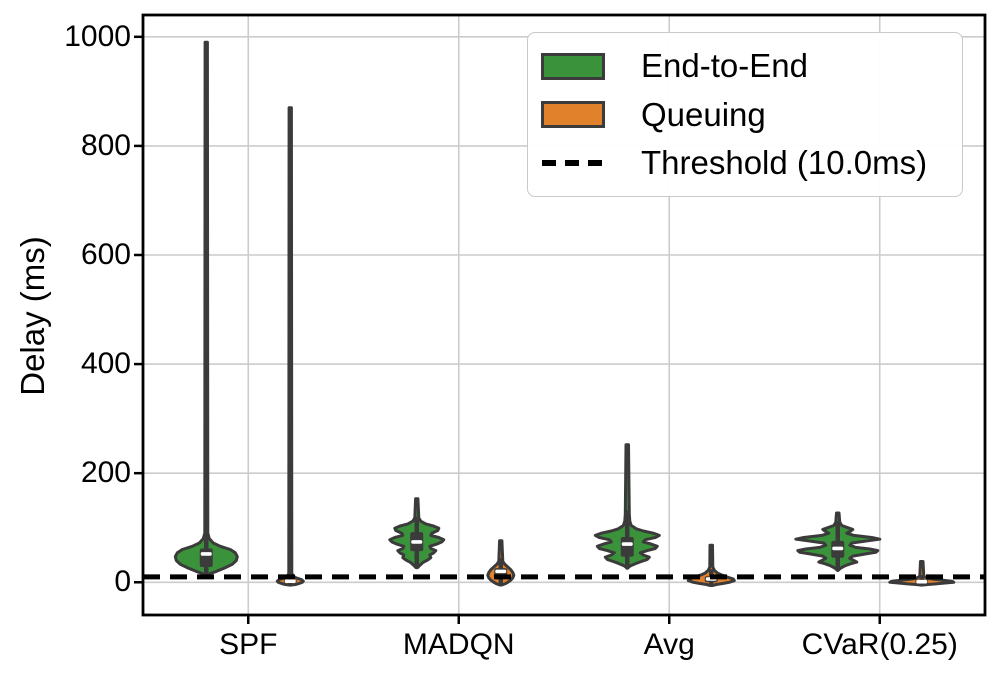 The width and height of the screenshot is (996, 676). Describe the element at coordinates (573, 163) in the screenshot. I see `threshold-dash-icon` at that location.